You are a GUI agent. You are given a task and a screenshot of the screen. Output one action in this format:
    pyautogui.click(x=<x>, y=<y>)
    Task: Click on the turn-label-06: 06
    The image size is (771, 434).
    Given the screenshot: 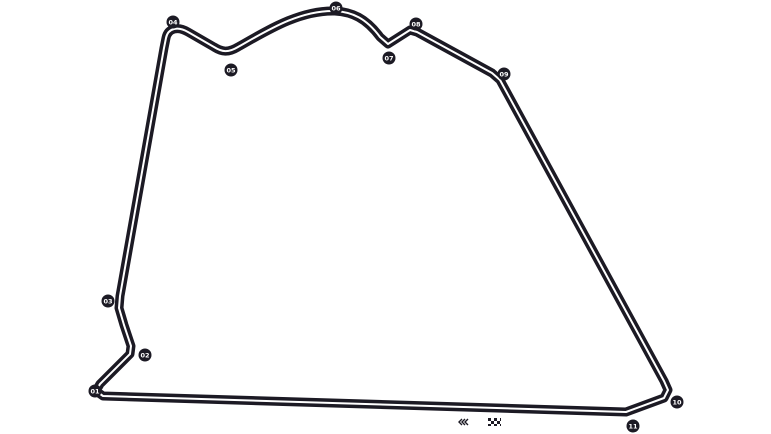 What is the action you would take?
    pyautogui.click(x=336, y=8)
    